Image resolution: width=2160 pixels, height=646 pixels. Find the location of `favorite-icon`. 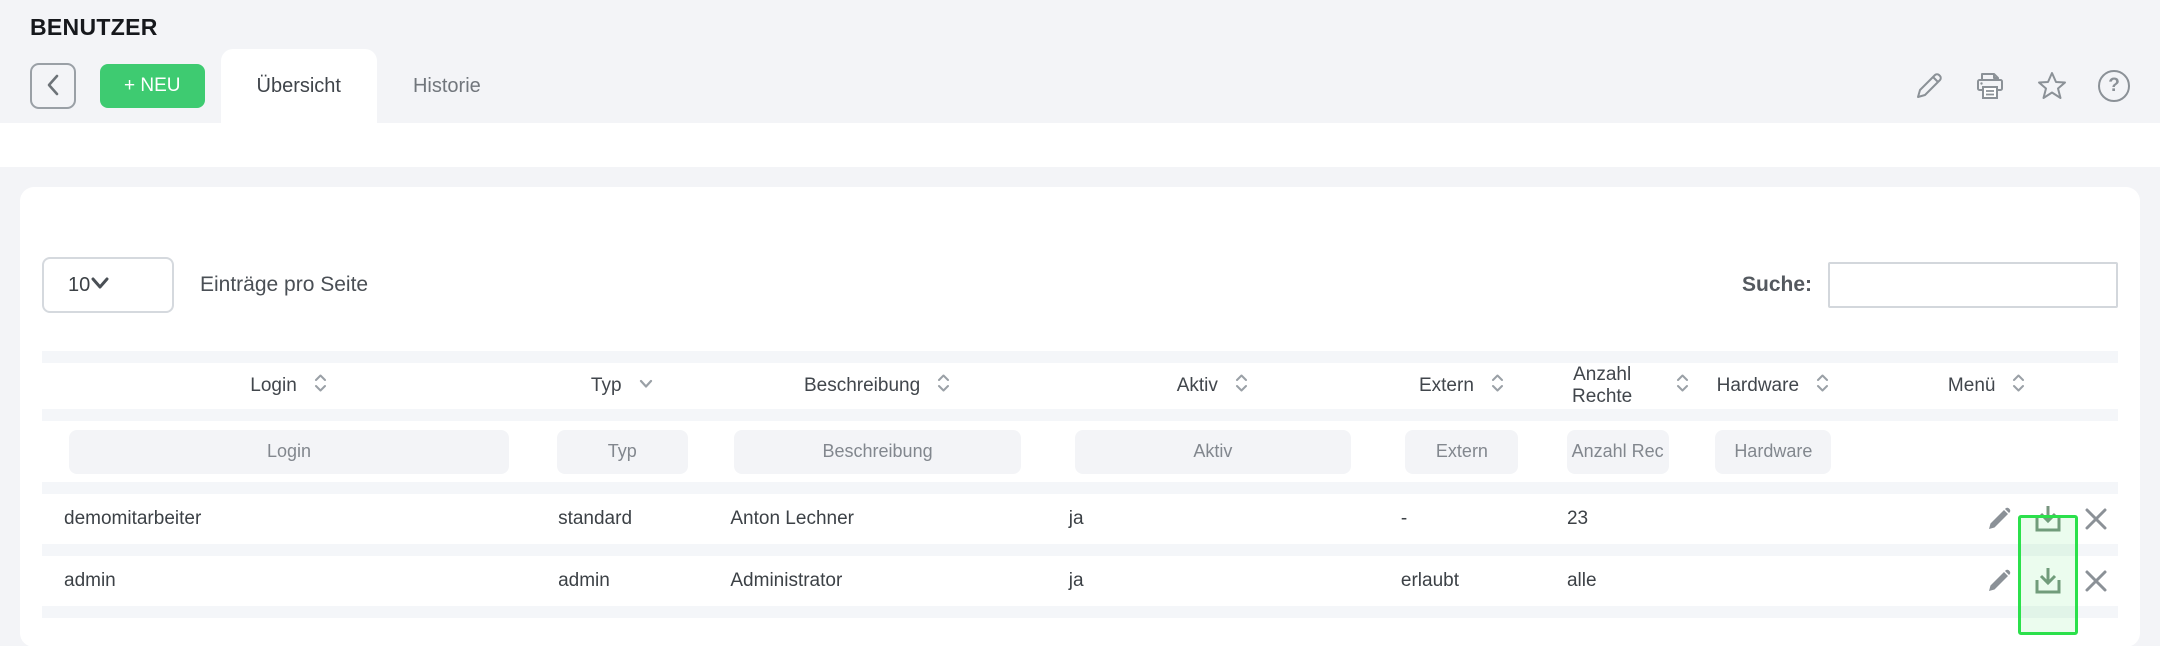

favorite-icon is located at coordinates (2052, 86).